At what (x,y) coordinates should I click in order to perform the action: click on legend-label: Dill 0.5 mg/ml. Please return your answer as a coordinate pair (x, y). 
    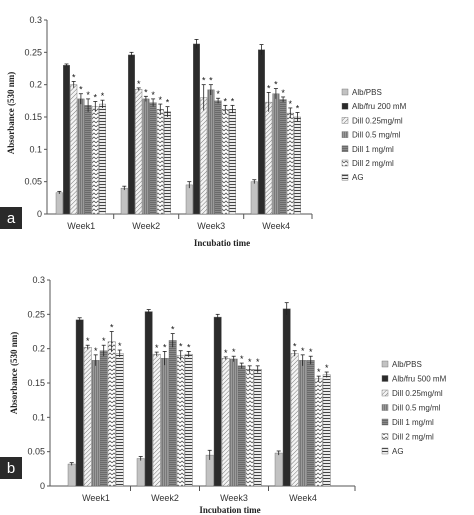
    Looking at the image, I should click on (416, 408).